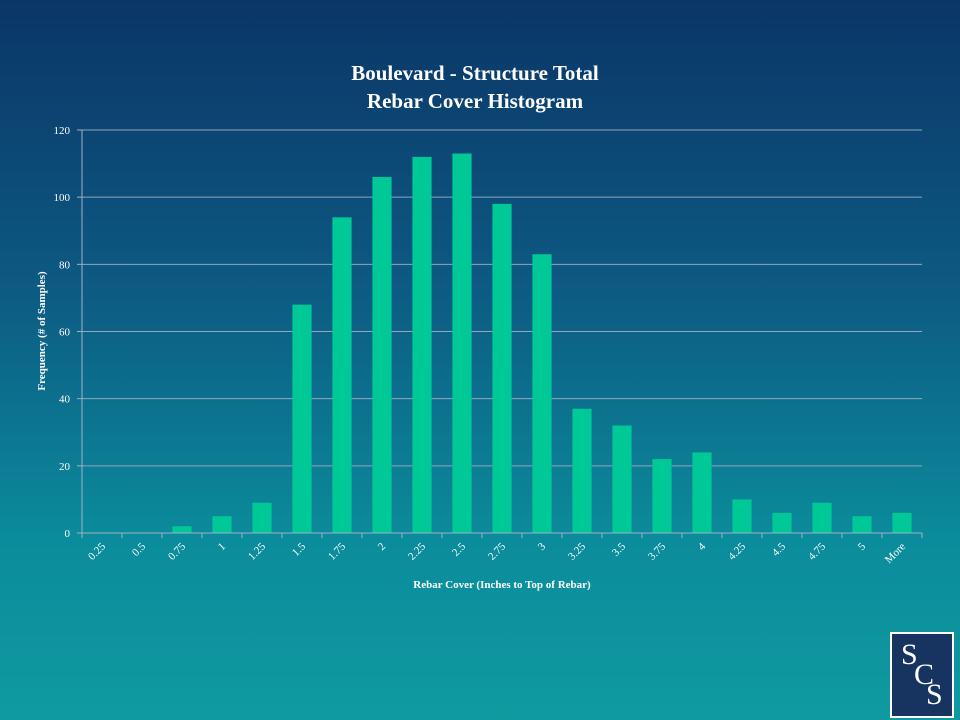 This screenshot has height=720, width=960. Describe the element at coordinates (817, 551) in the screenshot. I see `x-tick-label: 4.75` at that location.